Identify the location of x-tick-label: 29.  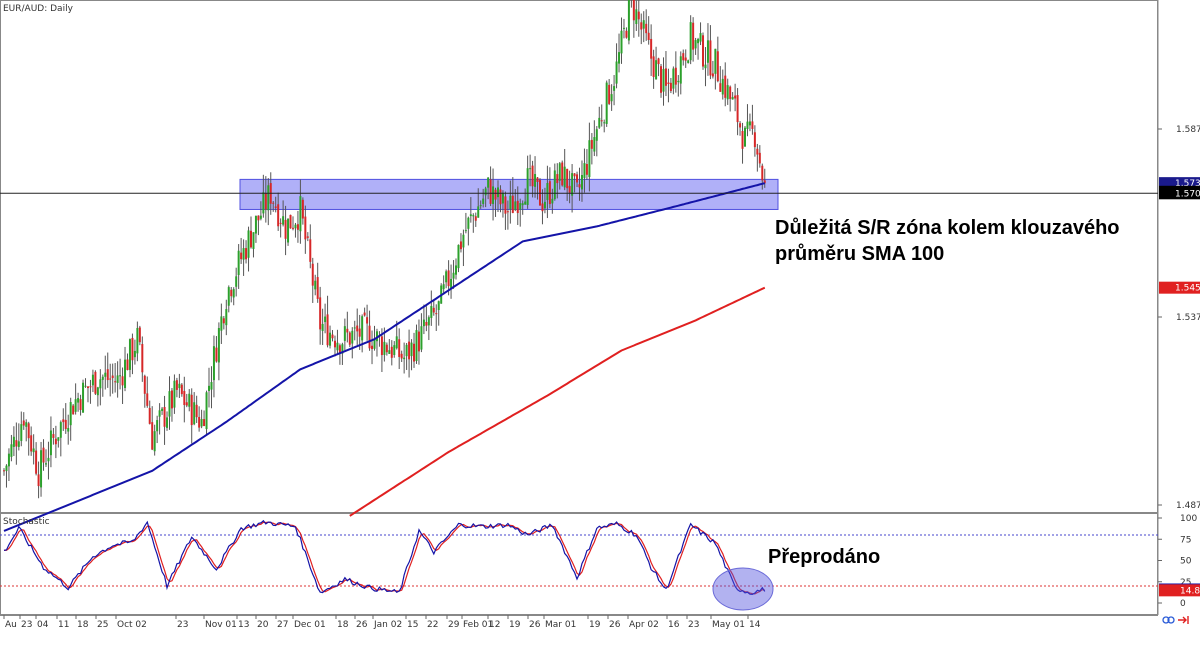
(454, 625).